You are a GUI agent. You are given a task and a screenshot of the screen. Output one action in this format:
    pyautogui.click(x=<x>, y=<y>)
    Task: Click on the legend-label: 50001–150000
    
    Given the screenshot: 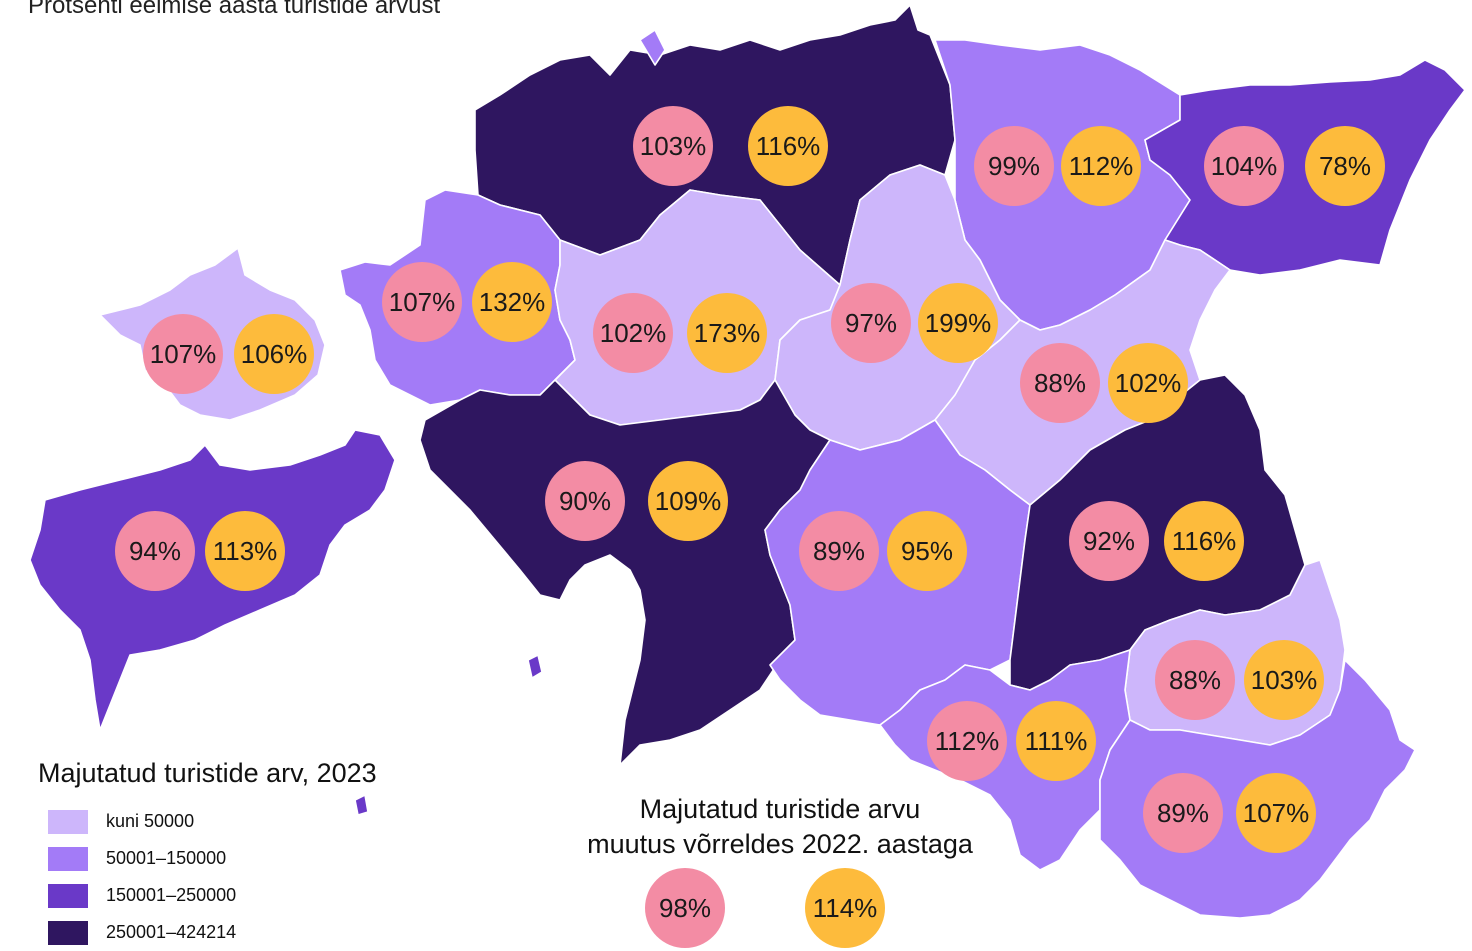 What is the action you would take?
    pyautogui.click(x=166, y=858)
    